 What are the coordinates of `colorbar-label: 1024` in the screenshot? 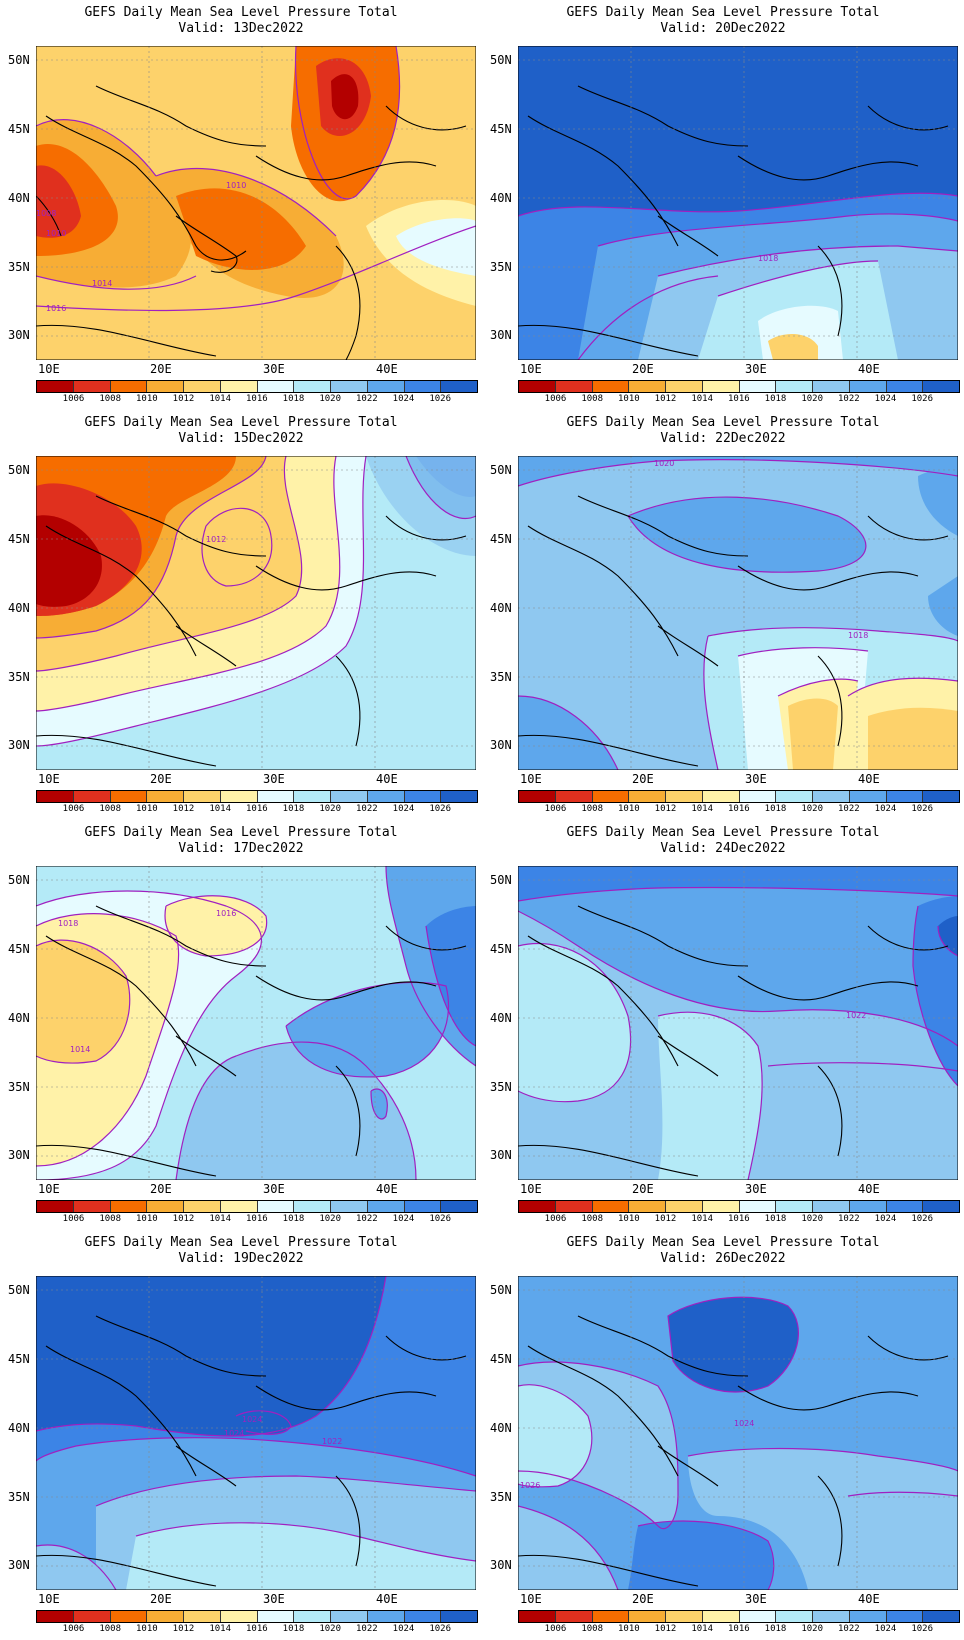 It's located at (885, 809).